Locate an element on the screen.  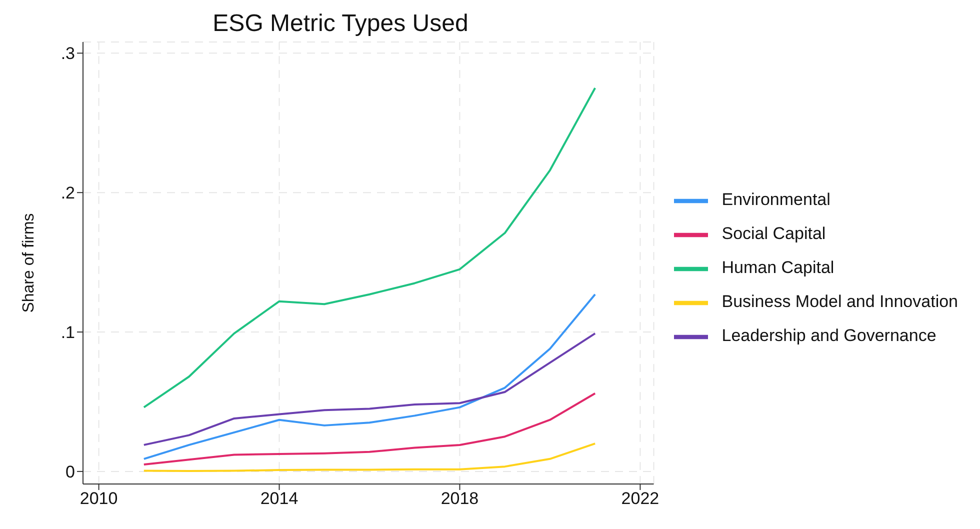
x-tick-label: 2010 is located at coordinates (99, 498).